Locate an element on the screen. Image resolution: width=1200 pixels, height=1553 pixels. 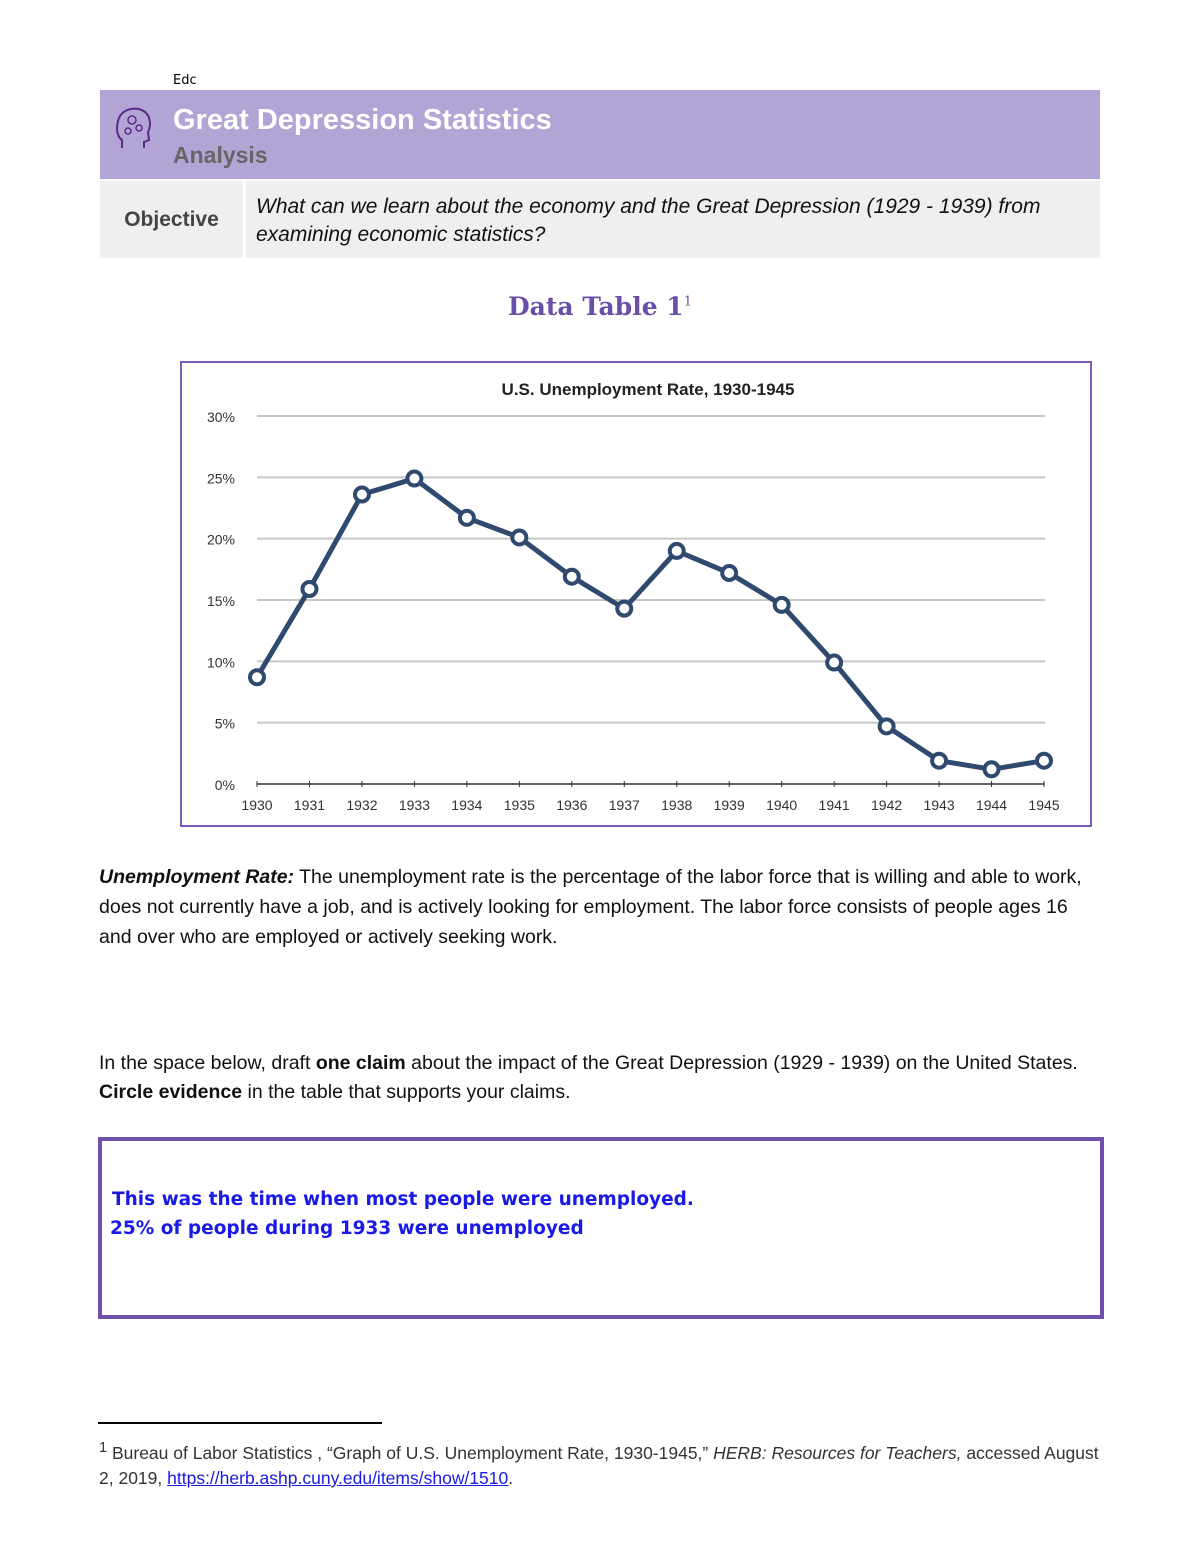
y-tick-label: 20% is located at coordinates (221, 540).